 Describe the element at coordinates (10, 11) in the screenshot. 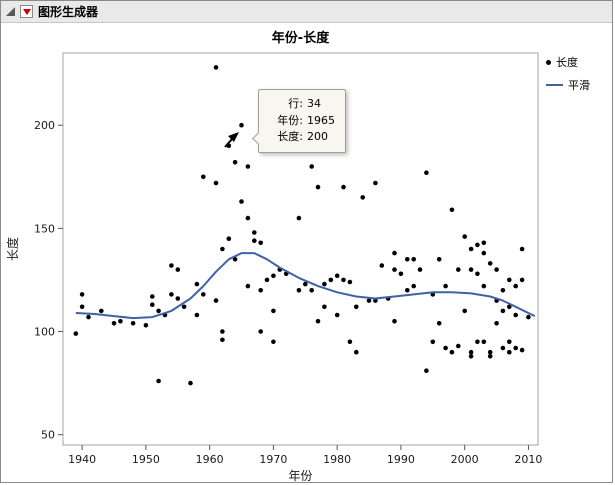

I see `disclosure-triangle-icon` at that location.